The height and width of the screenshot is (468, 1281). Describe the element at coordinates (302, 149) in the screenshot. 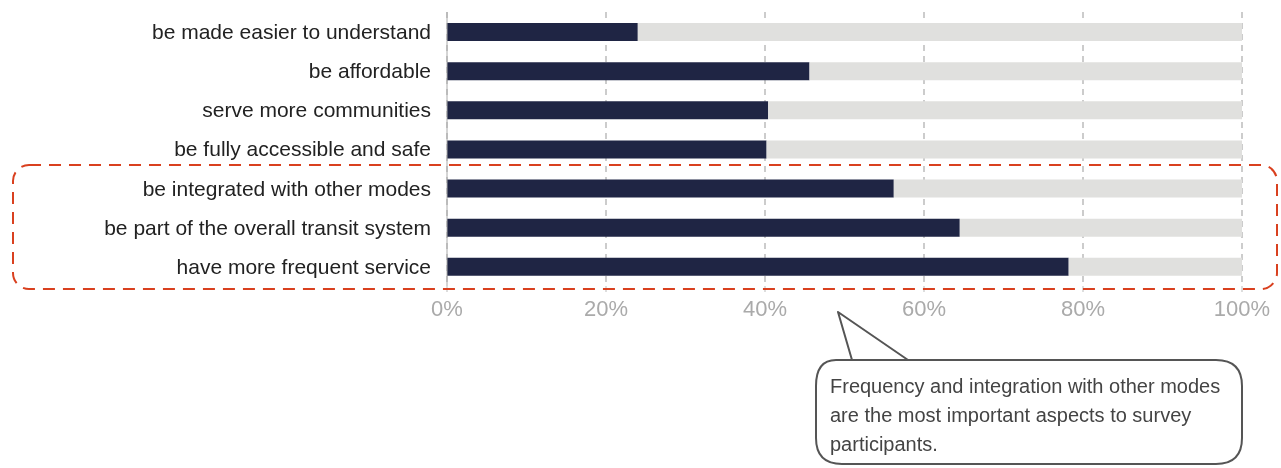

I see `y-tick-label: be fully accessible and safe` at that location.